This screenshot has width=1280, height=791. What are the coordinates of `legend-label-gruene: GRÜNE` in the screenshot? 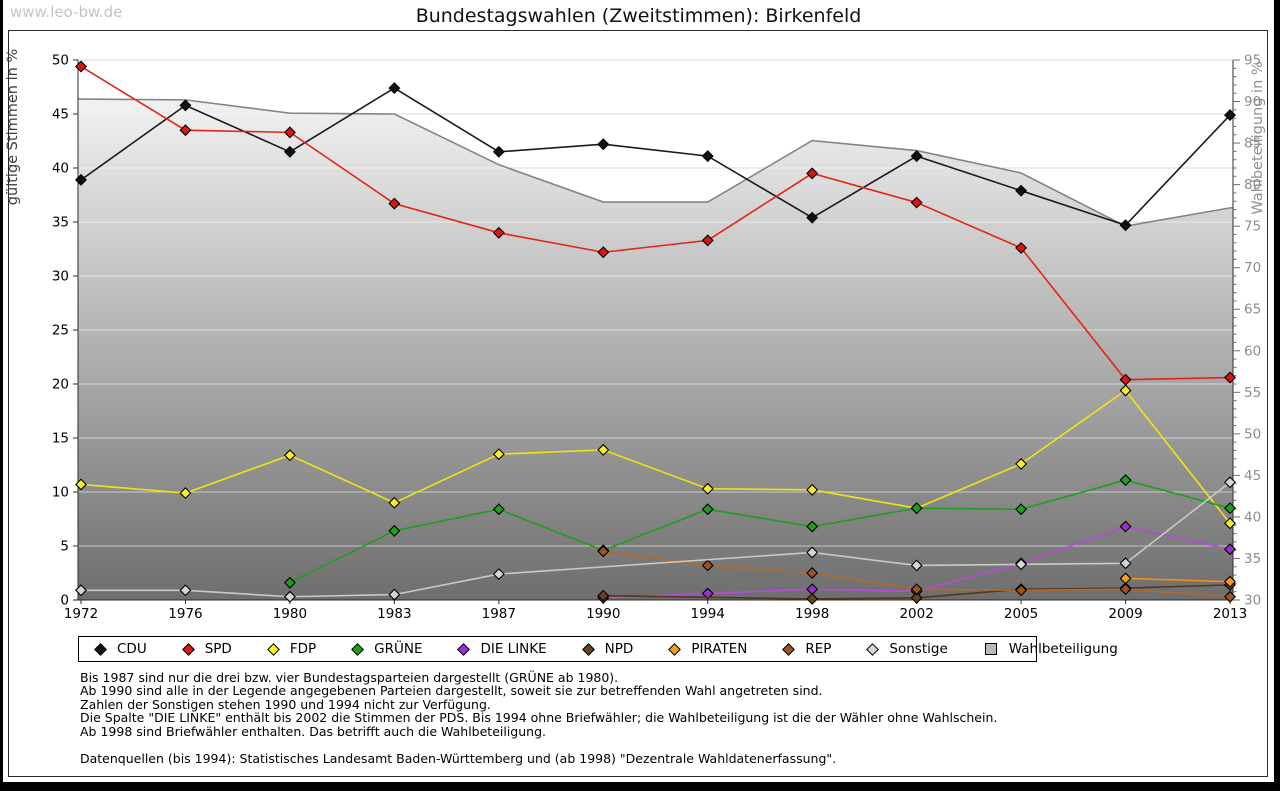 It's located at (398, 649).